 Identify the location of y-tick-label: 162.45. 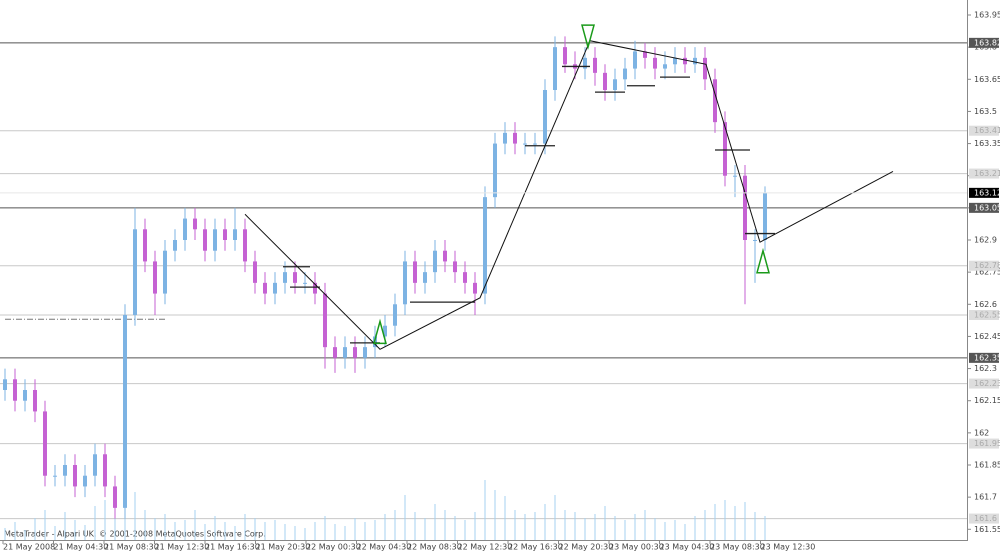
(987, 336).